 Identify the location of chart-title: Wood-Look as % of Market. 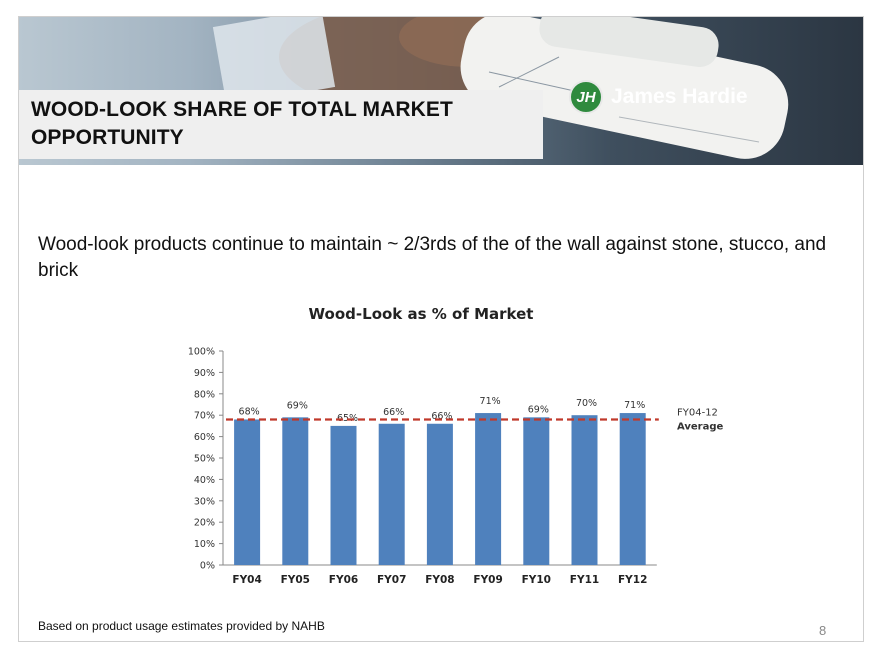
(421, 314).